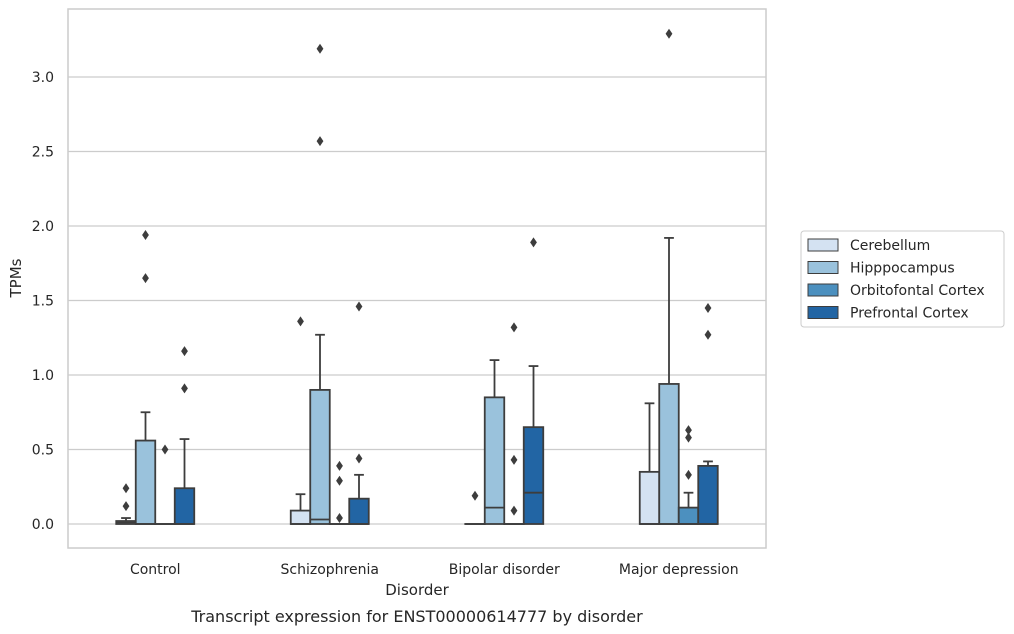 Image resolution: width=1014 pixels, height=634 pixels. I want to click on x-tick-label: Major depression, so click(679, 570).